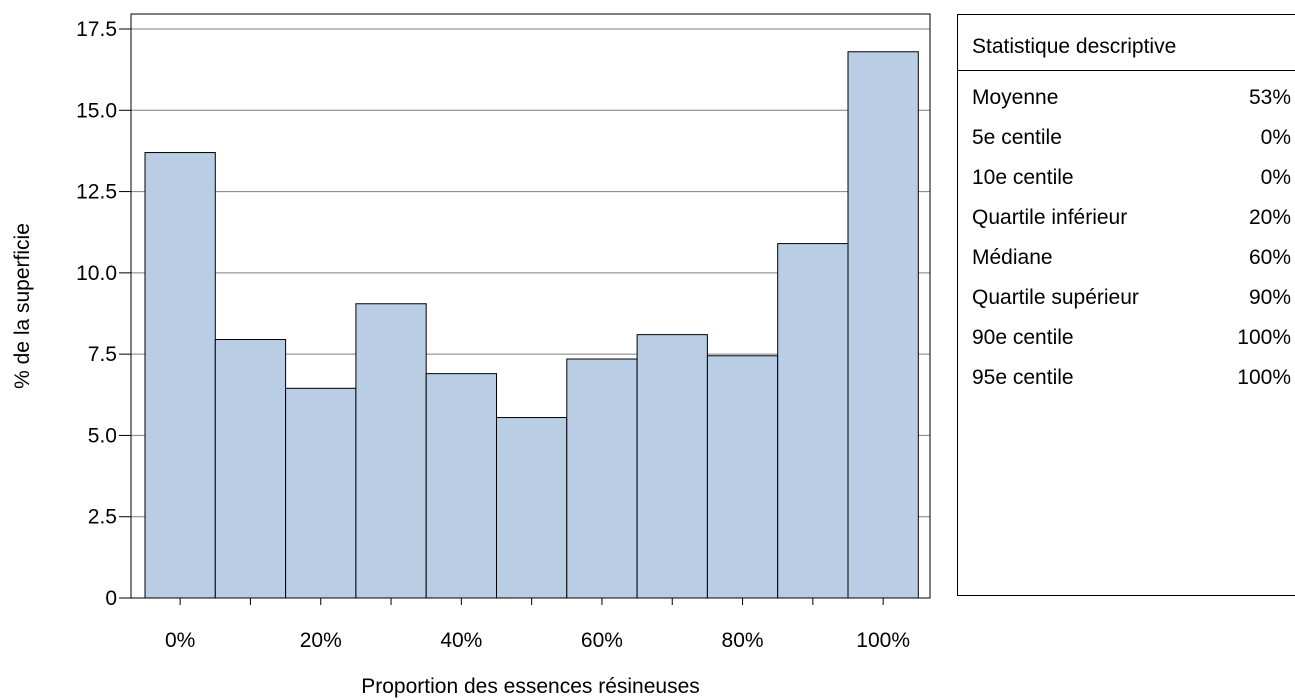  Describe the element at coordinates (530, 686) in the screenshot. I see `x-axis-title: Proportion des essences résineuses` at that location.